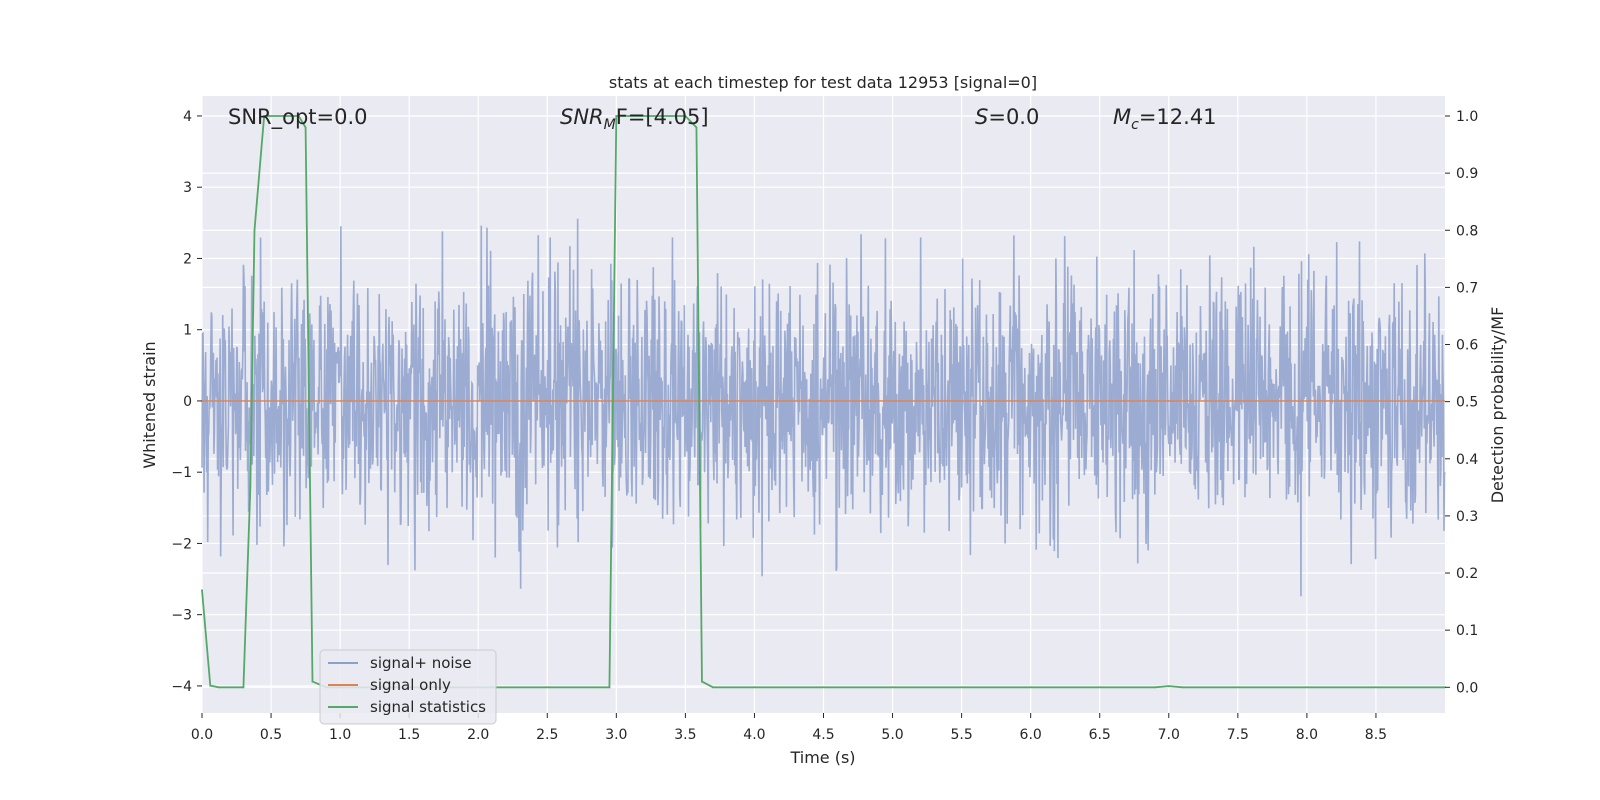 The height and width of the screenshot is (800, 1600). What do you see at coordinates (722, 119) in the screenshot?
I see `annotations: SNR_opt=0.0 SNRMF=[4.05] S=0.0 Mc=12.41` at bounding box center [722, 119].